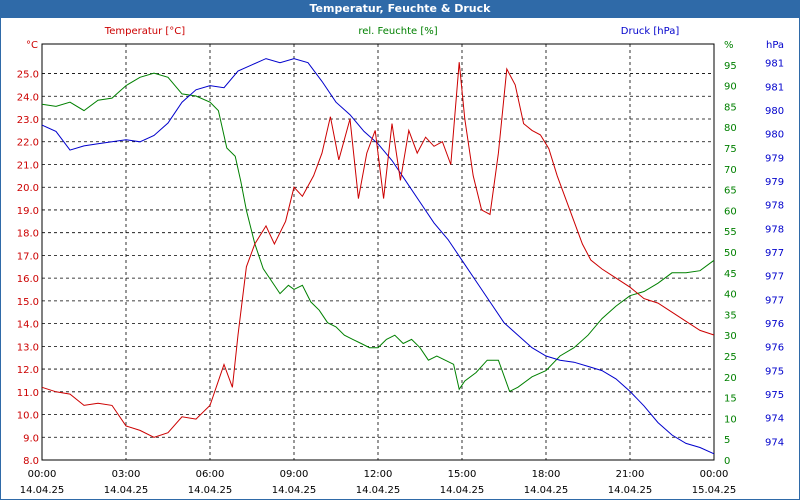 The height and width of the screenshot is (500, 800). Describe the element at coordinates (378, 474) in the screenshot. I see `x-tick-time: 12:00` at that location.